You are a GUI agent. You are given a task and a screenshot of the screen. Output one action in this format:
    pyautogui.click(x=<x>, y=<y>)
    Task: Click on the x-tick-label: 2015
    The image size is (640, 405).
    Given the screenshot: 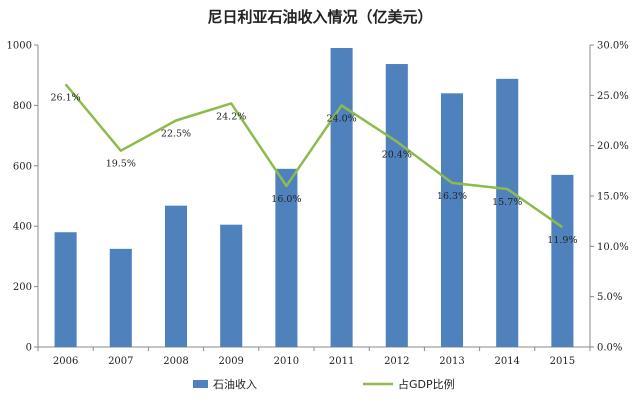 What is the action you would take?
    pyautogui.click(x=562, y=361)
    